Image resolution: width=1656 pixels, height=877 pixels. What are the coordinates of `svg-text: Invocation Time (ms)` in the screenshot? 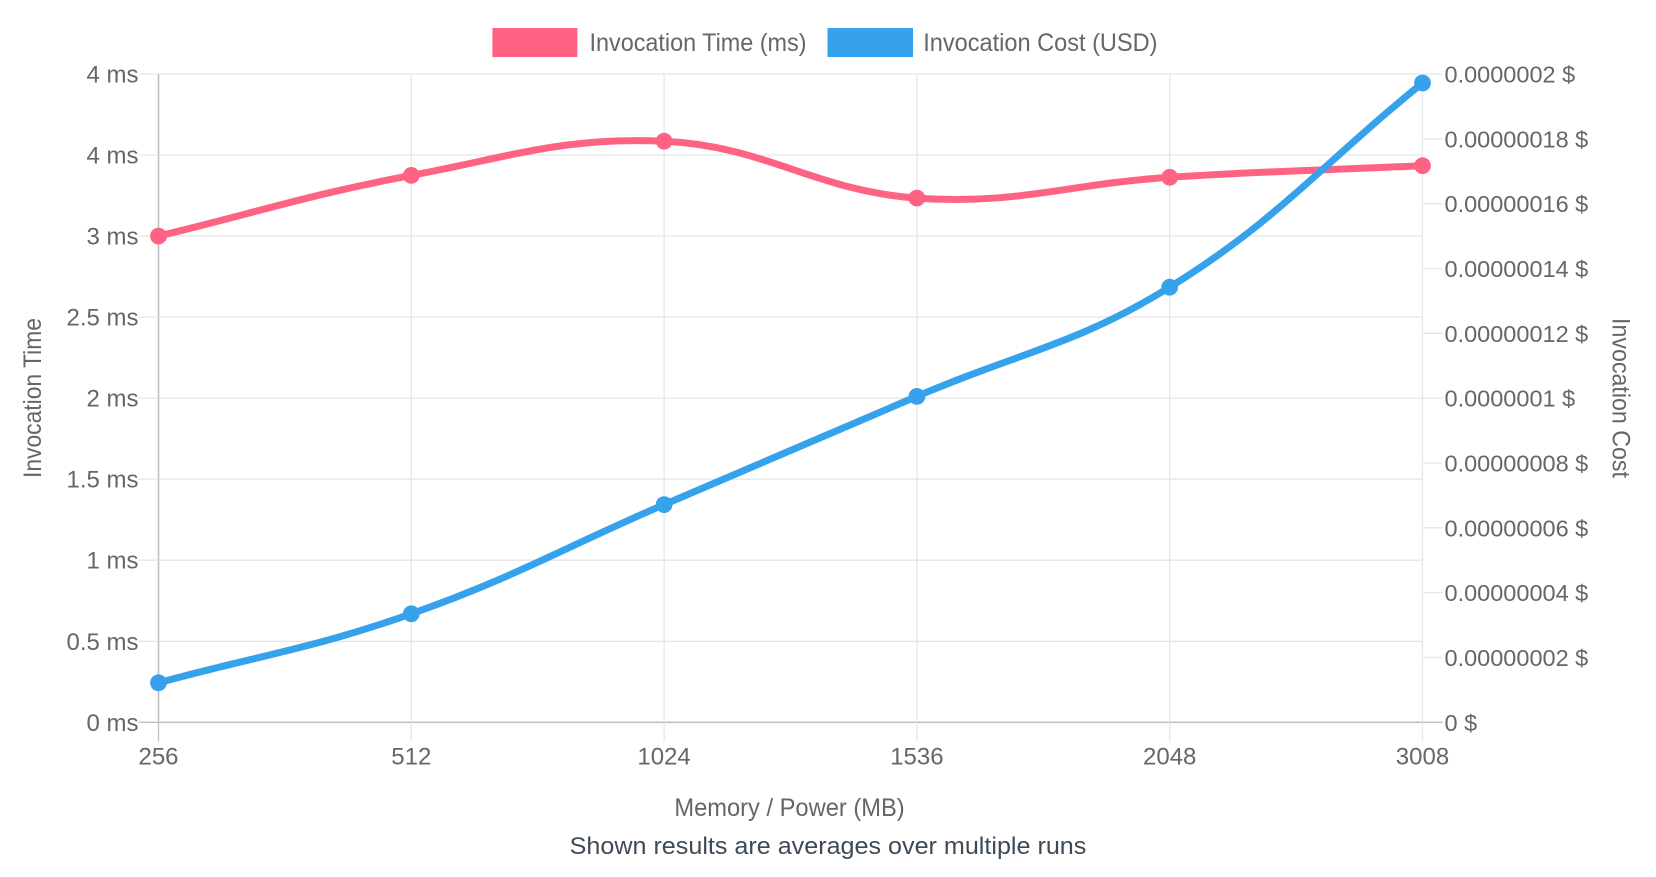 It's located at (698, 43).